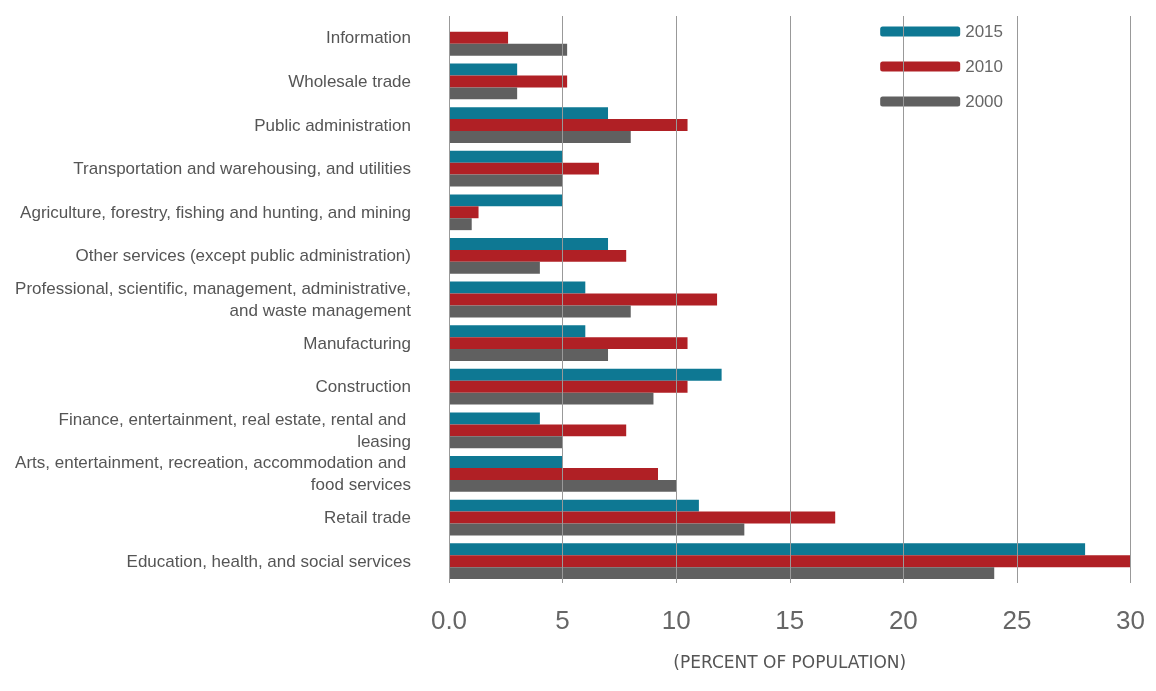 Image resolution: width=1156 pixels, height=691 pixels. What do you see at coordinates (984, 31) in the screenshot?
I see `legend-label: 2015` at bounding box center [984, 31].